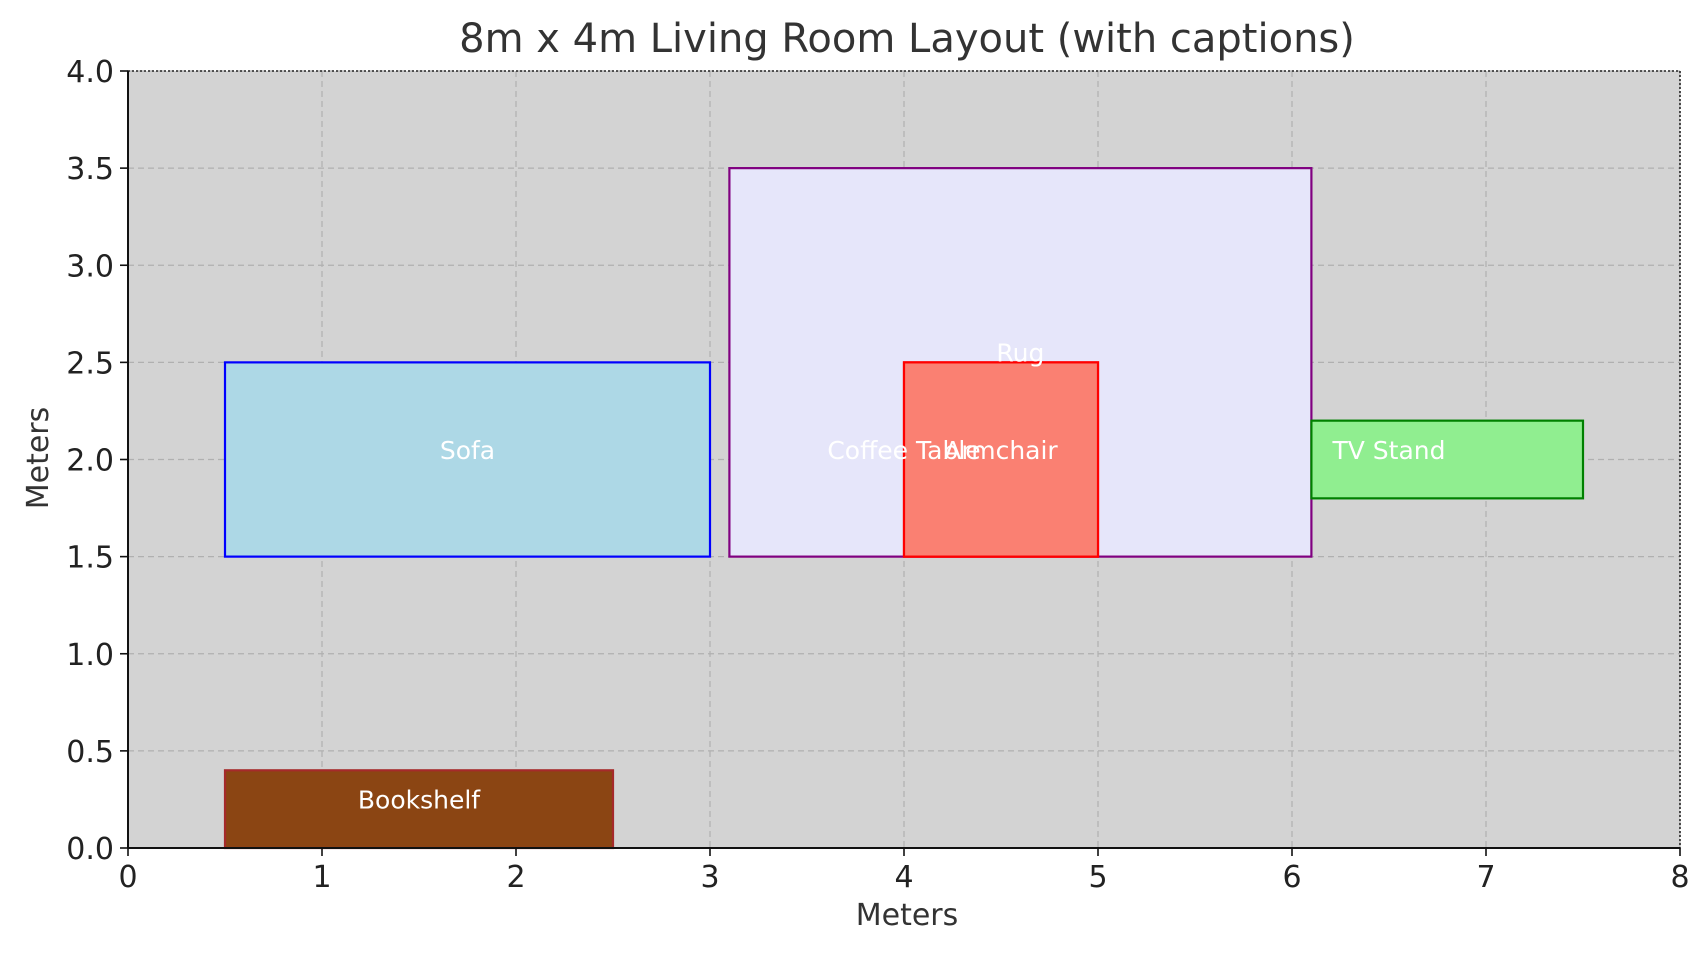  Describe the element at coordinates (903, 877) in the screenshot. I see `x-tick-label: 4` at that location.